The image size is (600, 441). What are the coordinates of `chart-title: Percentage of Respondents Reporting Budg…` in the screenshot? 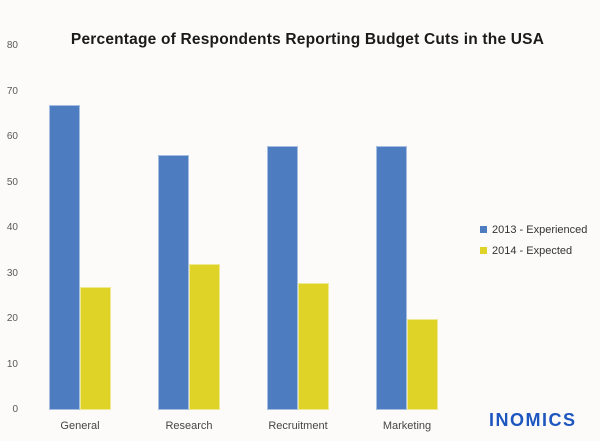 It's located at (307, 39).